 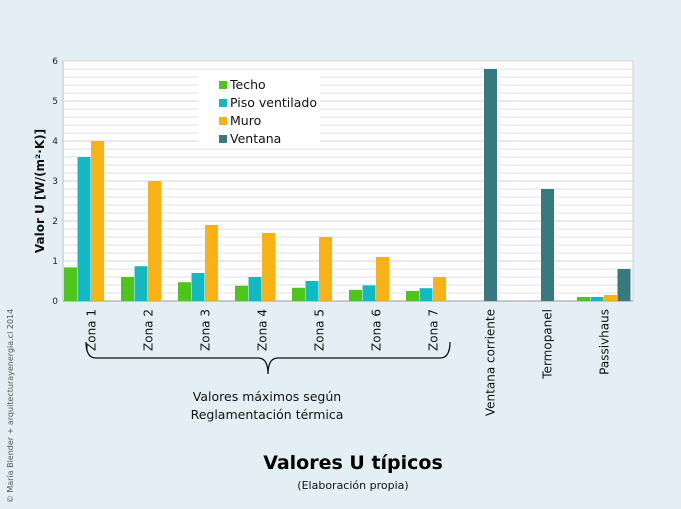 What do you see at coordinates (352, 485) in the screenshot?
I see `chart-subtitle: (Elaboración propia)` at bounding box center [352, 485].